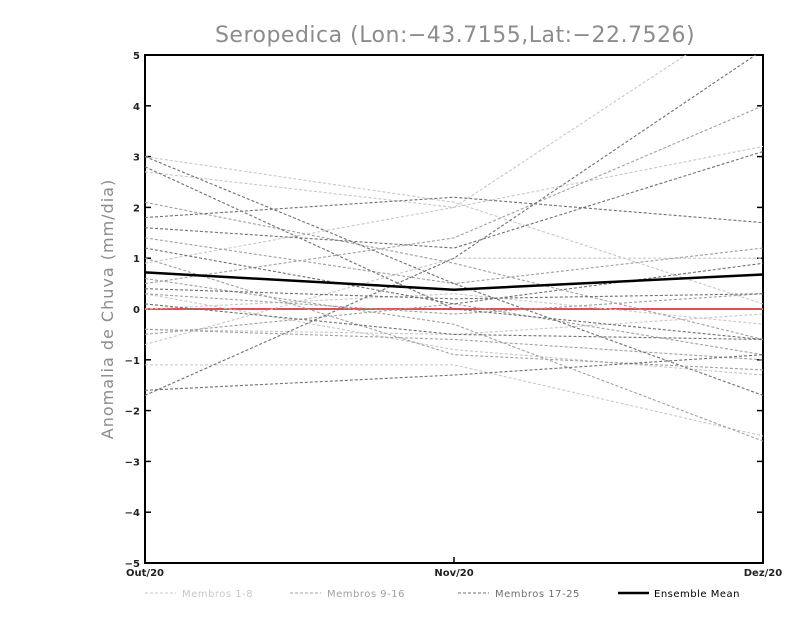  I want to click on y-tick-label: −3, so click(132, 462).